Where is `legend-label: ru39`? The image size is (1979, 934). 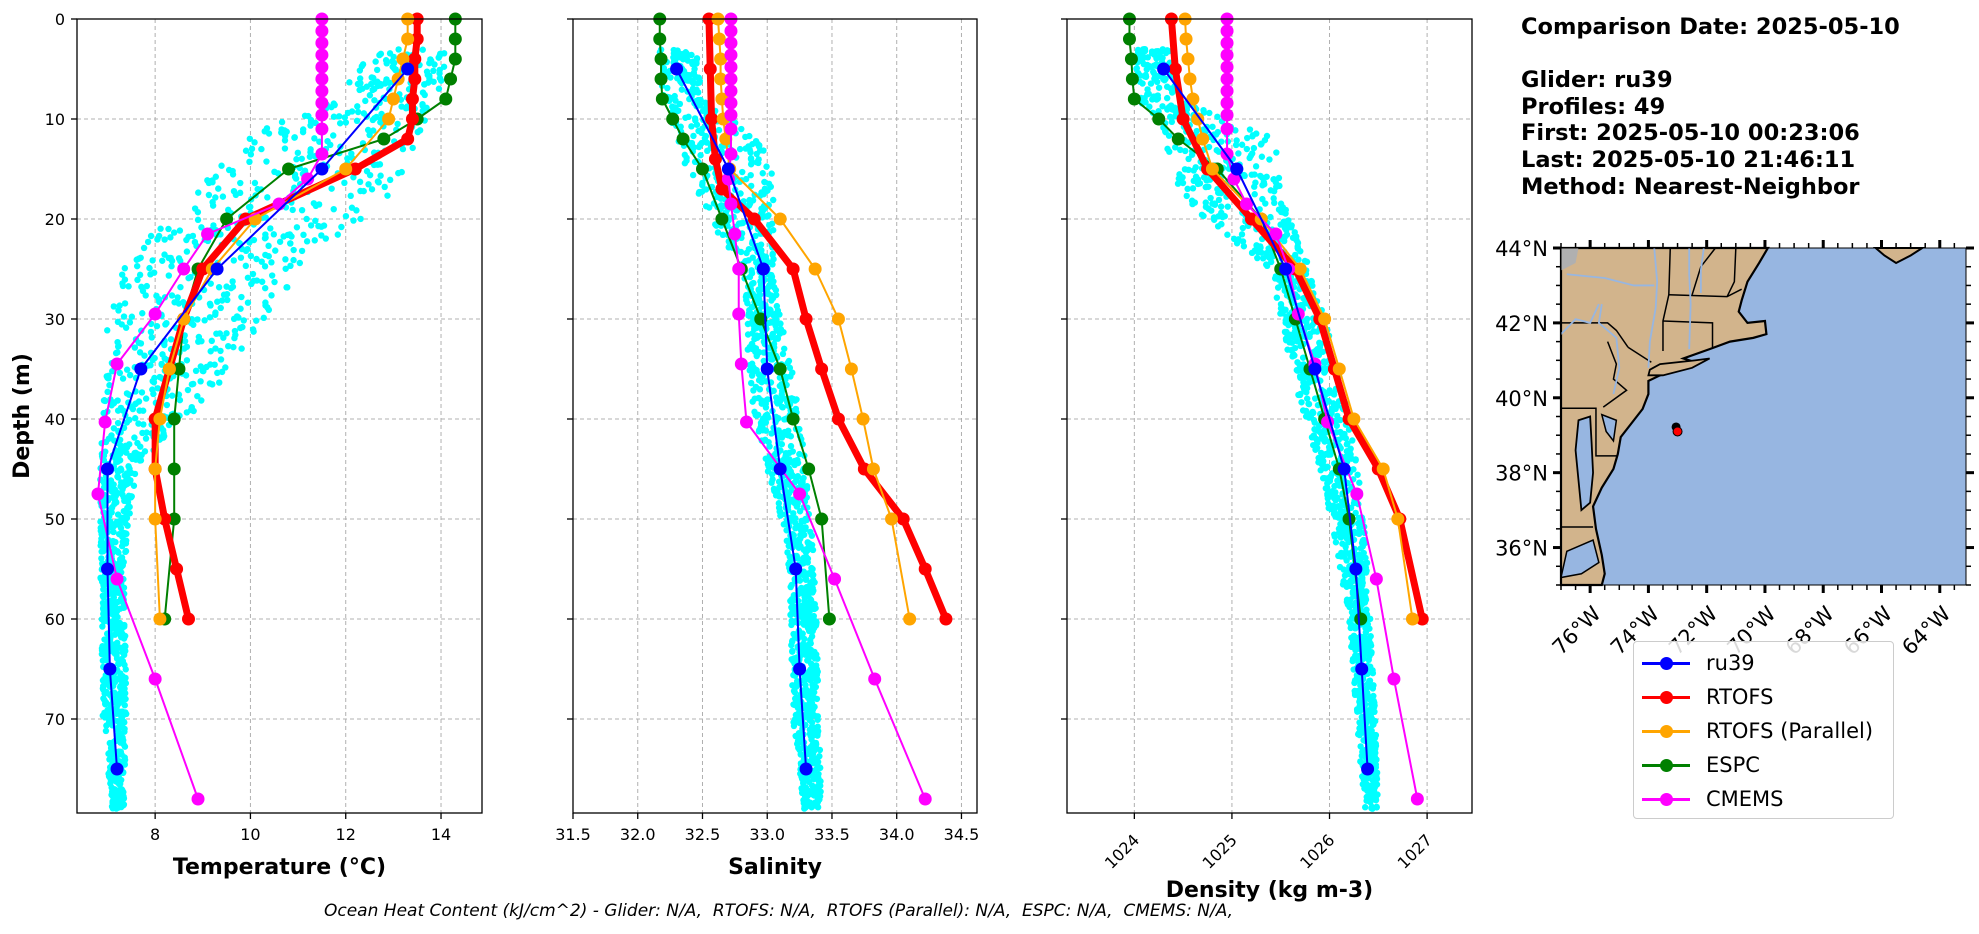
legend-label: ru39 is located at coordinates (1730, 663).